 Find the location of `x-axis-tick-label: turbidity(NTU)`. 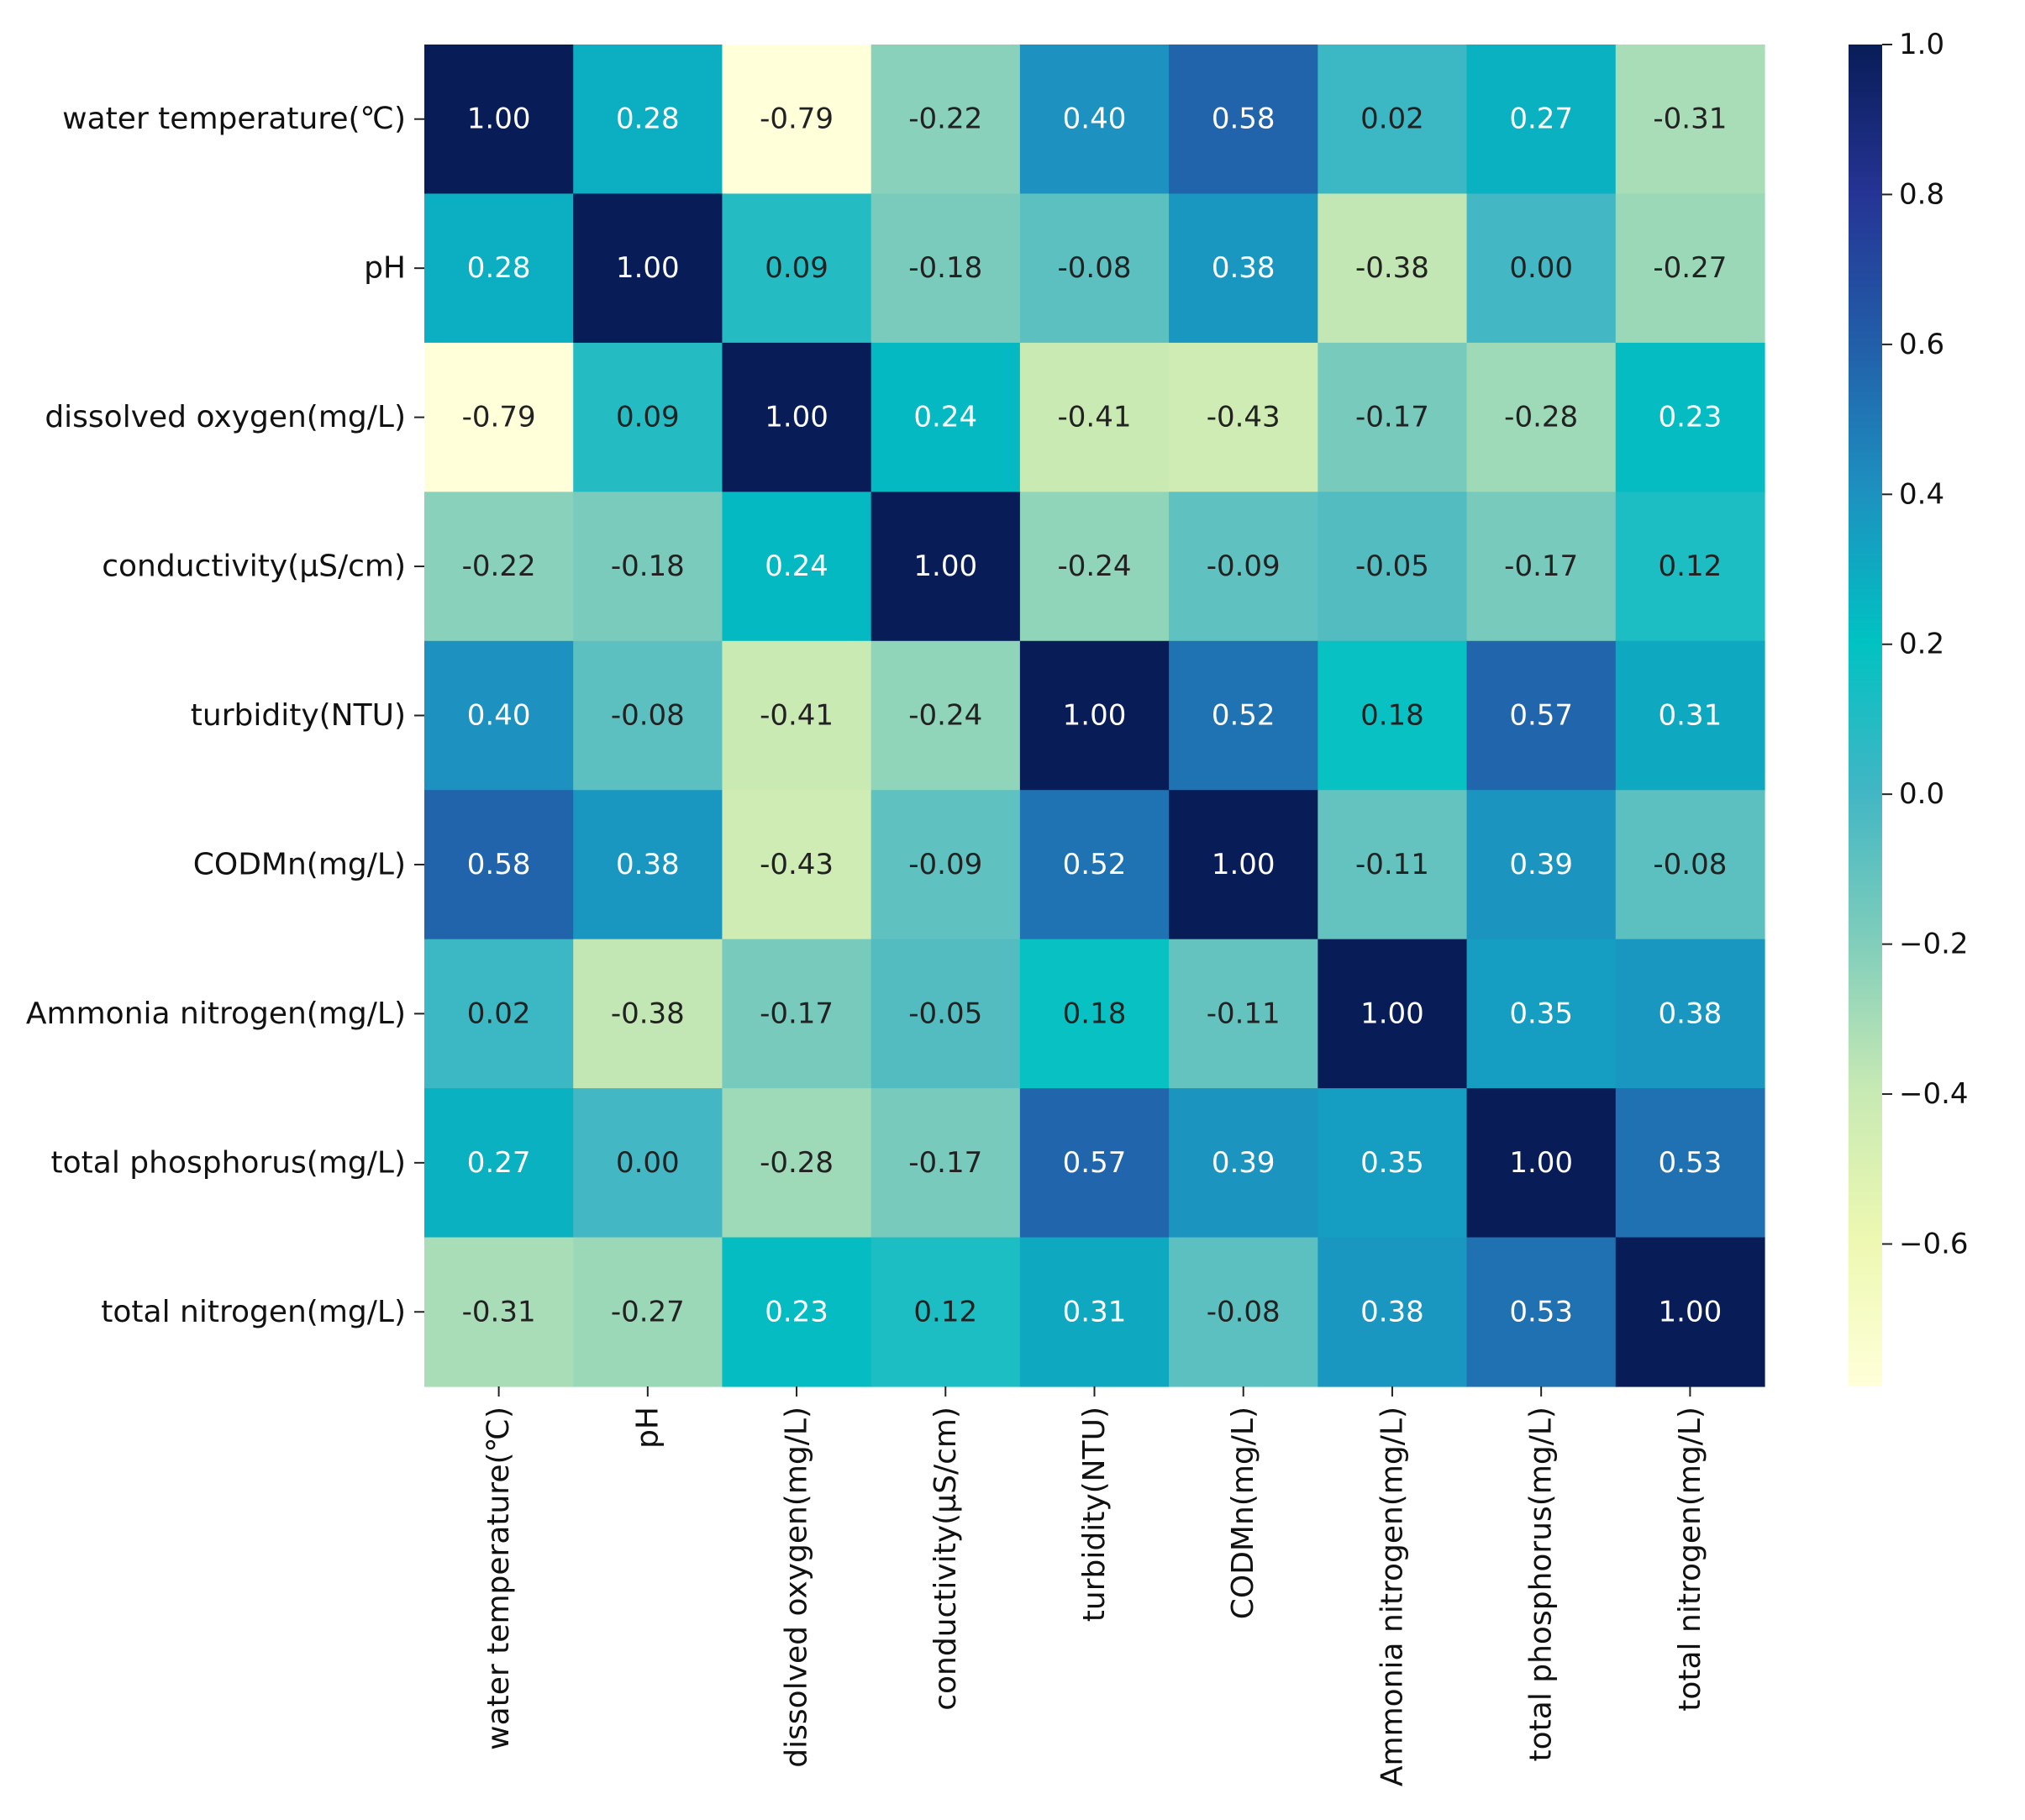

x-axis-tick-label: turbidity(NTU) is located at coordinates (1095, 1514).